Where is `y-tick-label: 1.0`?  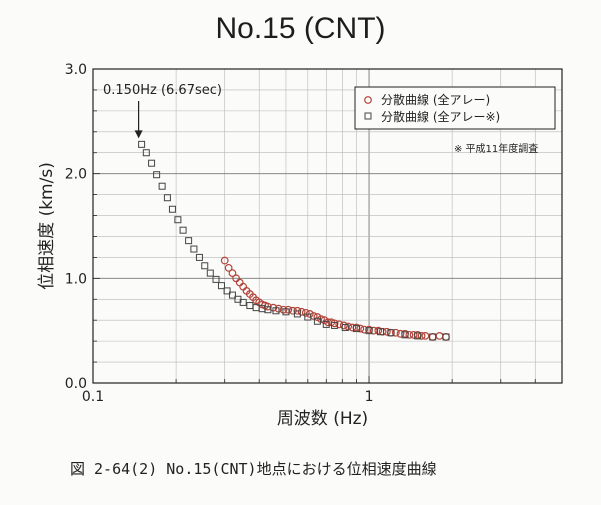 y-tick-label: 1.0 is located at coordinates (76, 279).